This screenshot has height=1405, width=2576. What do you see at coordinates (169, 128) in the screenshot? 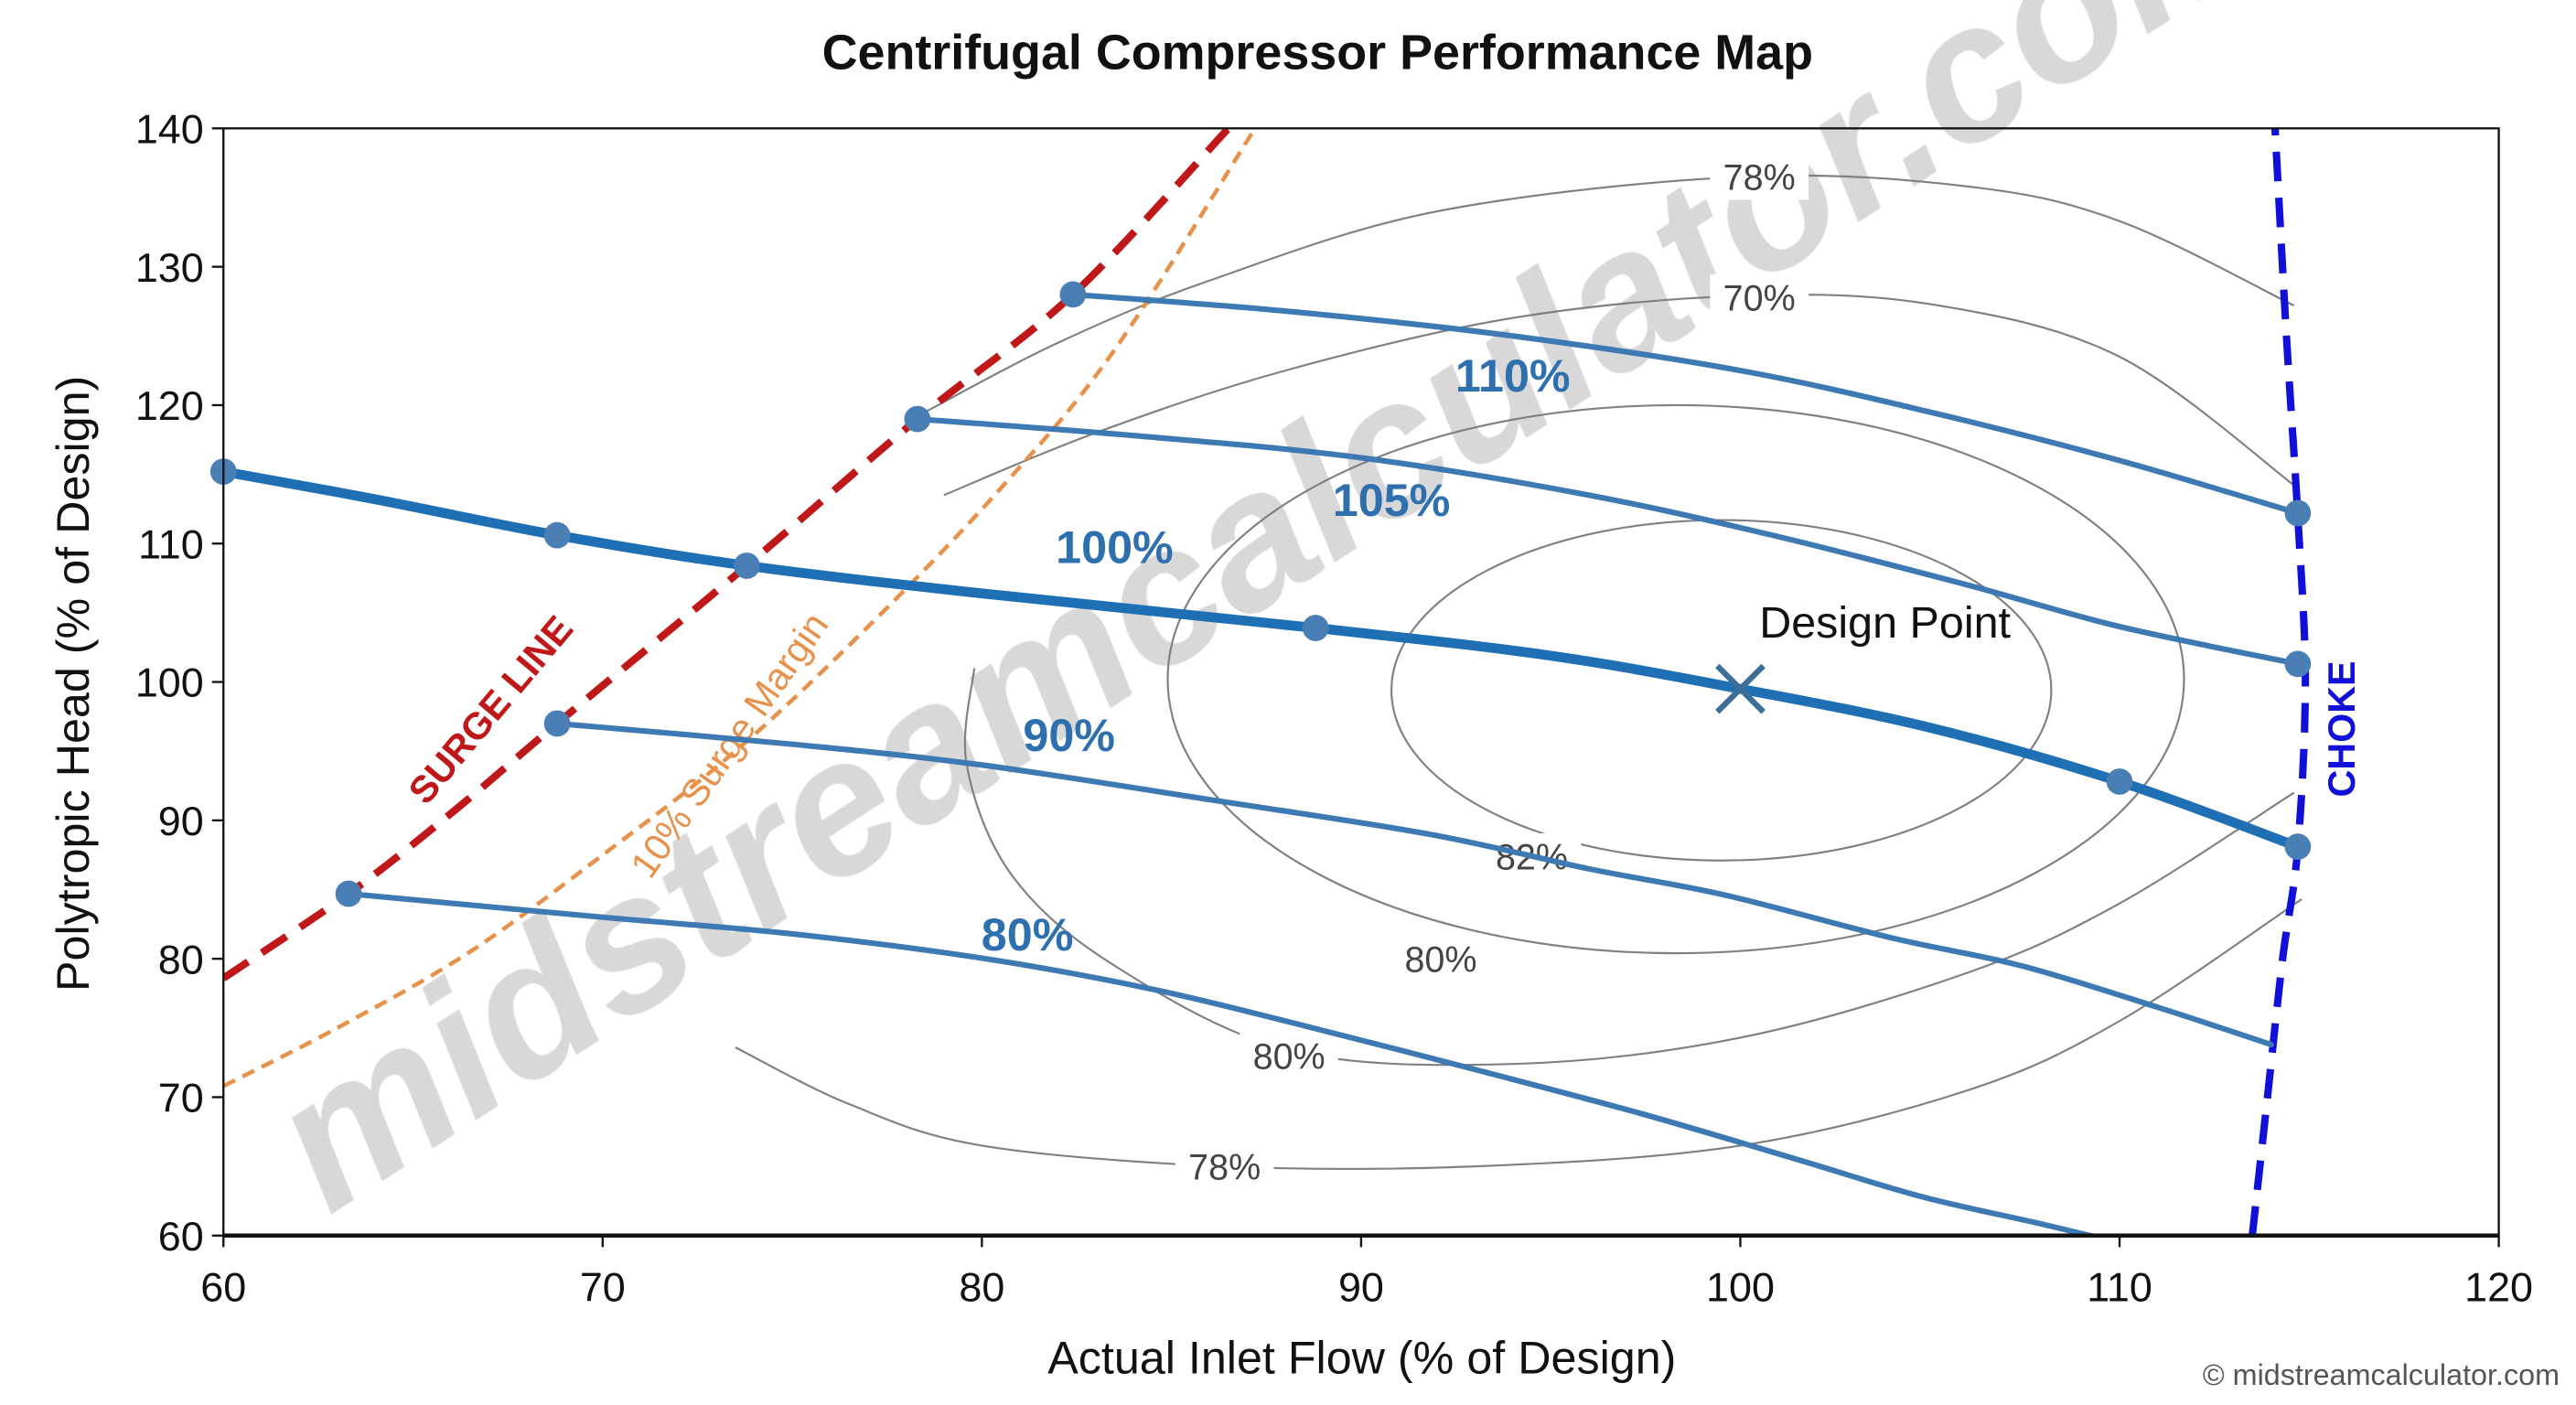
I see `y-tick-label: 140` at bounding box center [169, 128].